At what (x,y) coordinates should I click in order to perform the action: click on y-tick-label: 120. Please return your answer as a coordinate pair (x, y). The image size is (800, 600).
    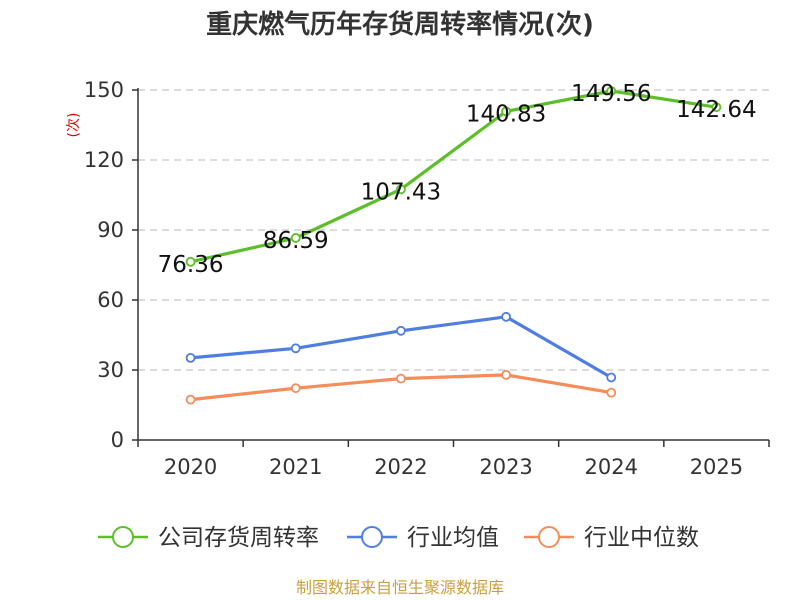
    Looking at the image, I should click on (104, 160).